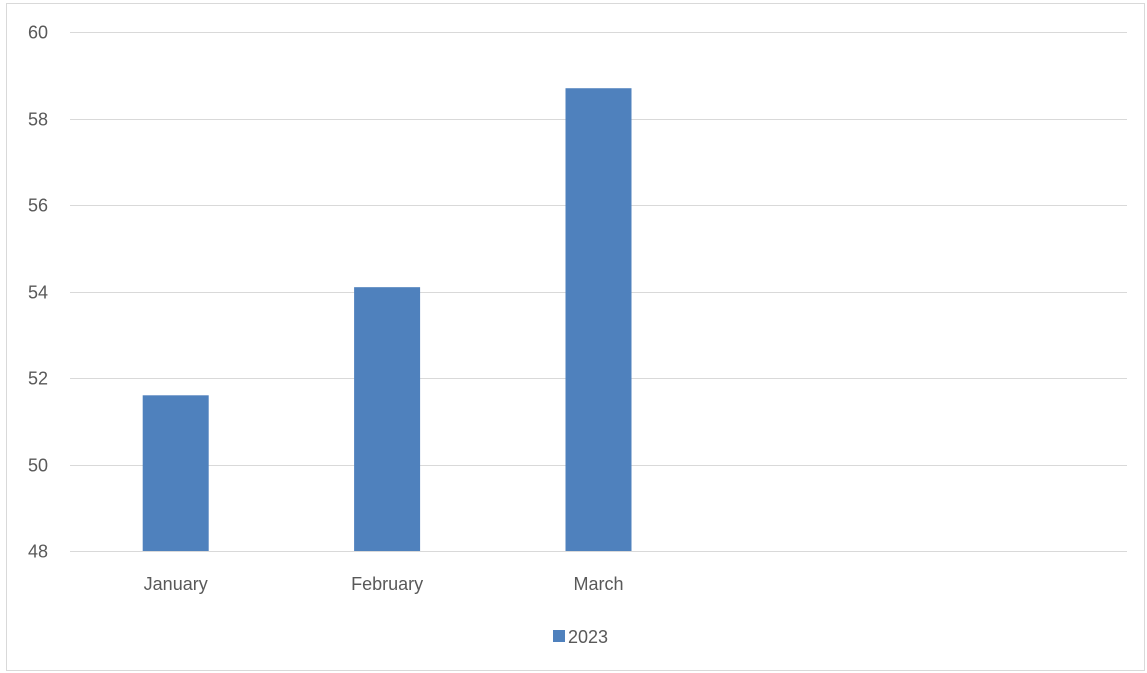 The image size is (1147, 673). I want to click on y-tick-label-60: 60, so click(38, 33).